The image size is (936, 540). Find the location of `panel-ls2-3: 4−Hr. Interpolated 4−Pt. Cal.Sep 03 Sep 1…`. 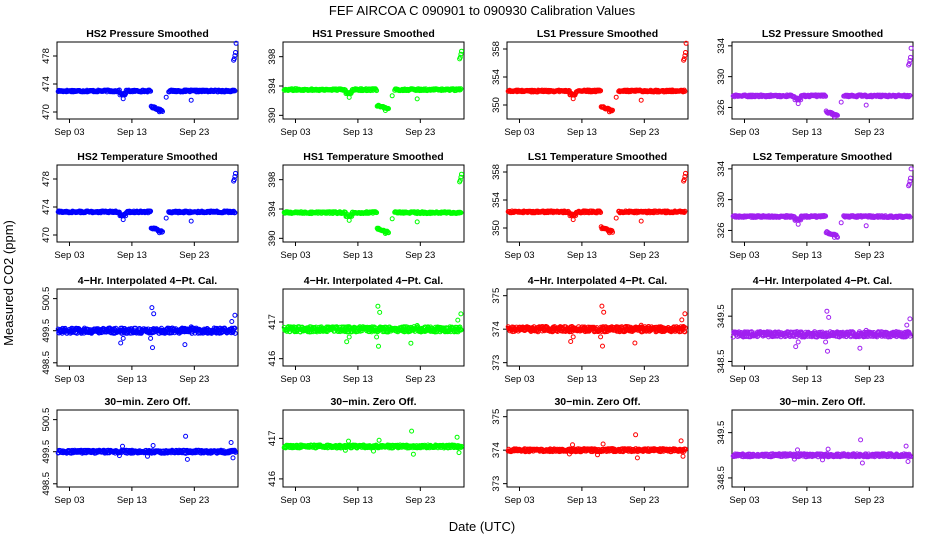

panel-ls2-3: 4−Hr. Interpolated 4−Pt. Cal.Sep 03 Sep 1… is located at coordinates (815, 330).